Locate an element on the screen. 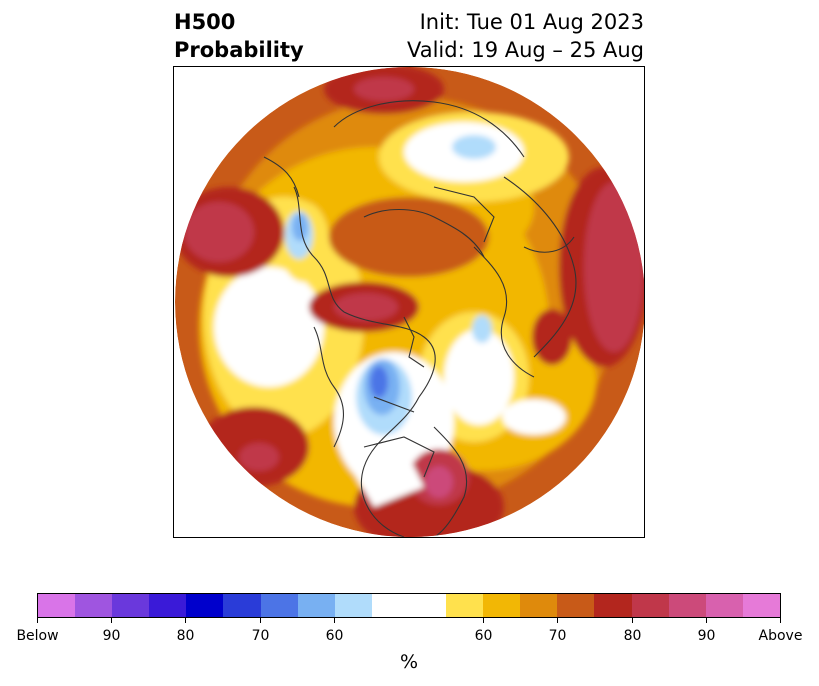 Image resolution: width=819 pixels, height=686 pixels. contour-white-usa is located at coordinates (384, 477).